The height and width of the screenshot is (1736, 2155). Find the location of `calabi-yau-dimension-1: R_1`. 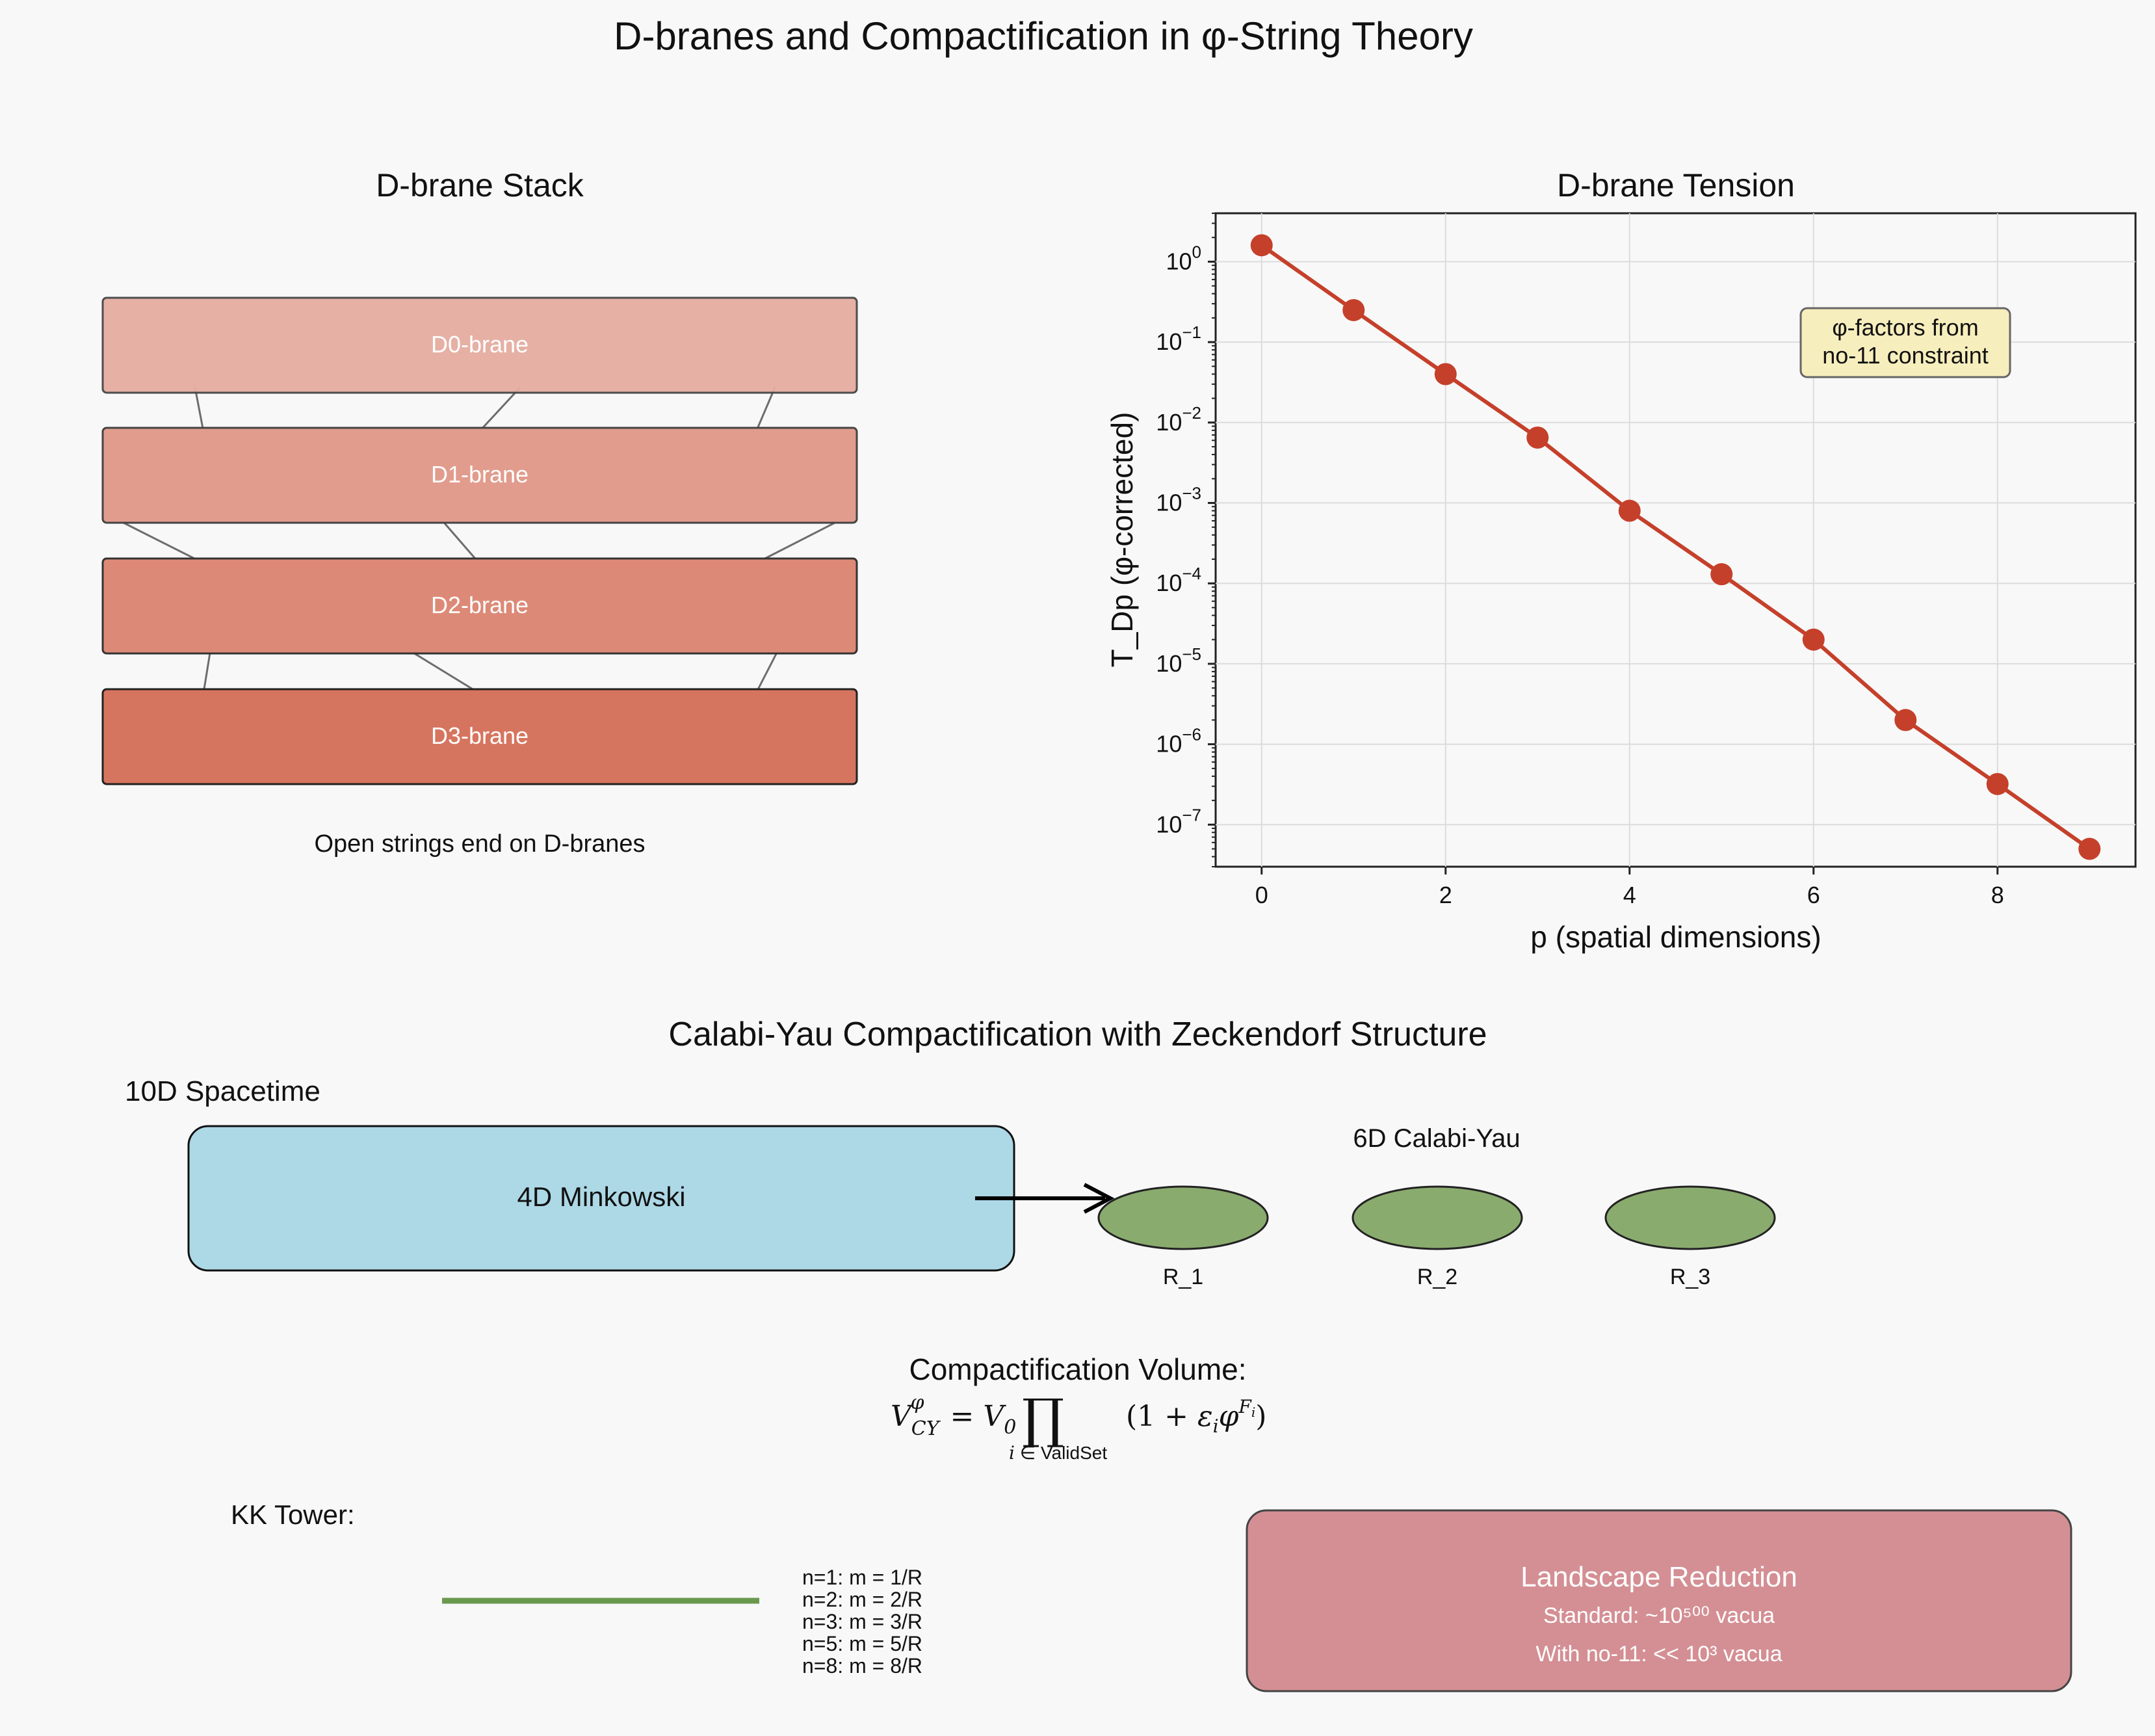

calabi-yau-dimension-1: R_1 is located at coordinates (1183, 1237).